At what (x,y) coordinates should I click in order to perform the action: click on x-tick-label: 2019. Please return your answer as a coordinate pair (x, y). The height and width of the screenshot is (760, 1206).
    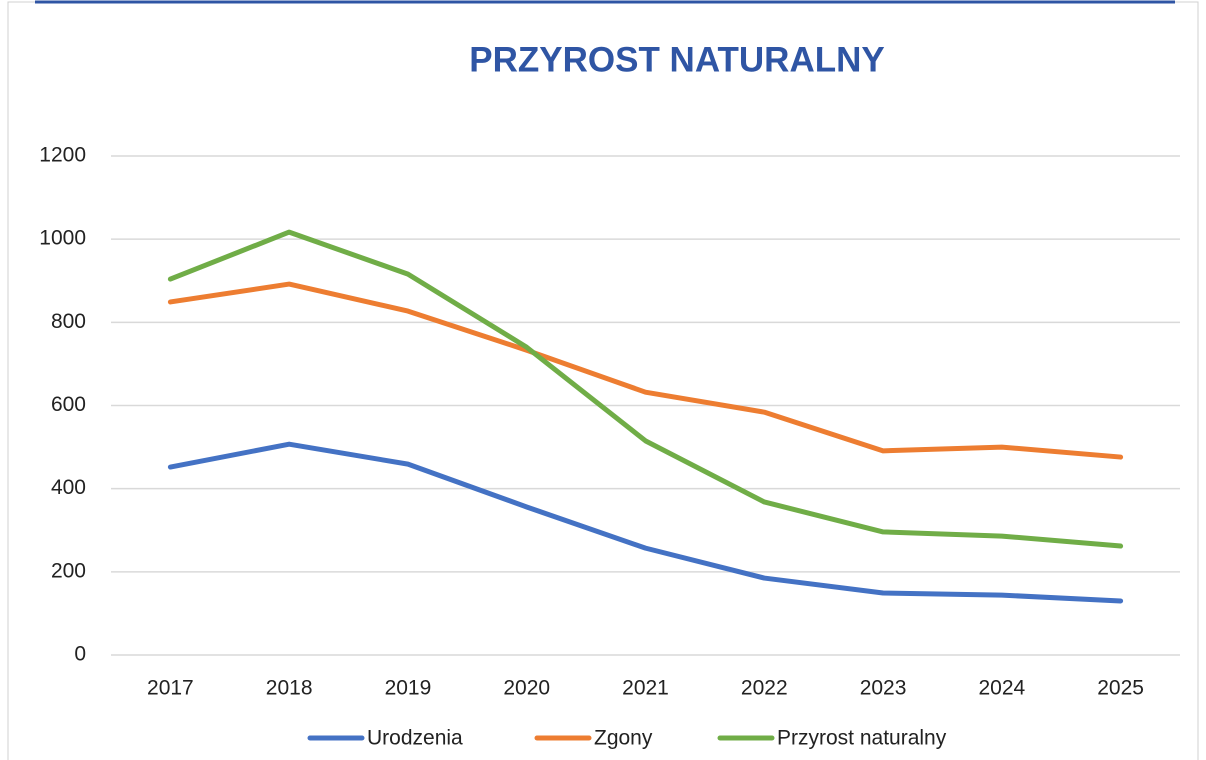
    Looking at the image, I should click on (408, 688).